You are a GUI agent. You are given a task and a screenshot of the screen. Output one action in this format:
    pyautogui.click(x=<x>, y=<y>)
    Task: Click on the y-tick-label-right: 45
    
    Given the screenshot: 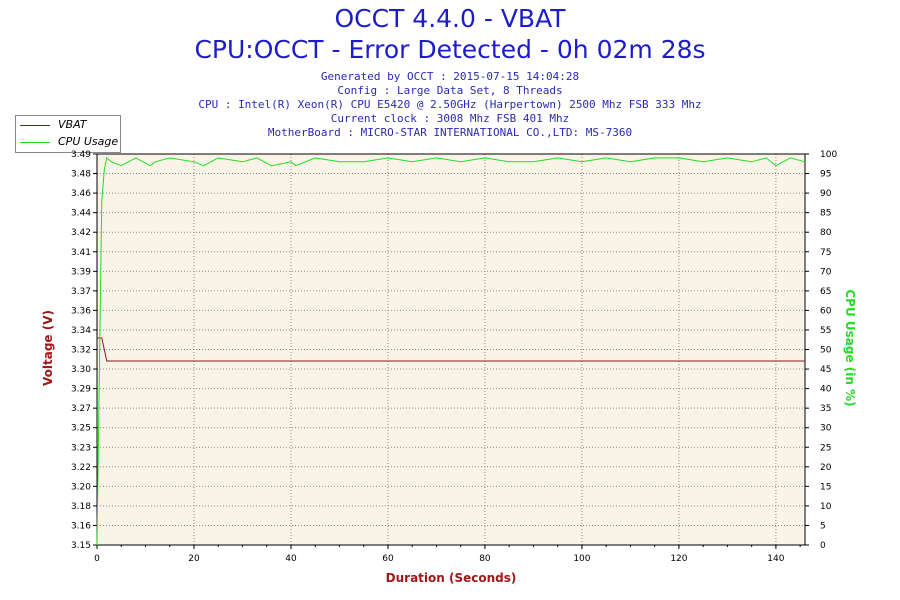 What is the action you would take?
    pyautogui.click(x=825, y=370)
    